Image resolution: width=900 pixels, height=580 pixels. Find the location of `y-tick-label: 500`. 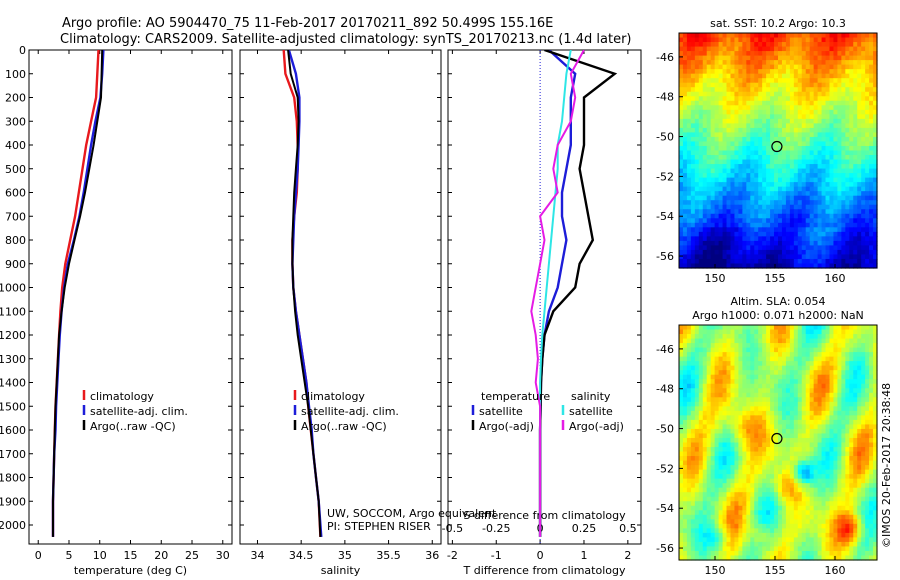

y-tick-label: 500 is located at coordinates (15, 169).